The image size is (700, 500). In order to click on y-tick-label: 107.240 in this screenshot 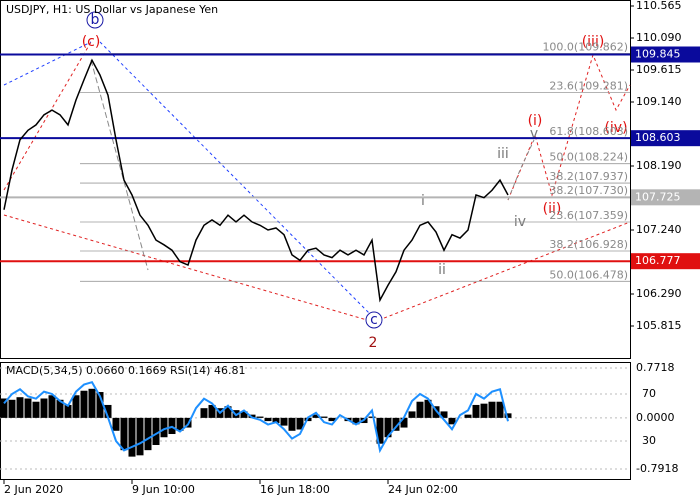, I will do `click(659, 229)`.